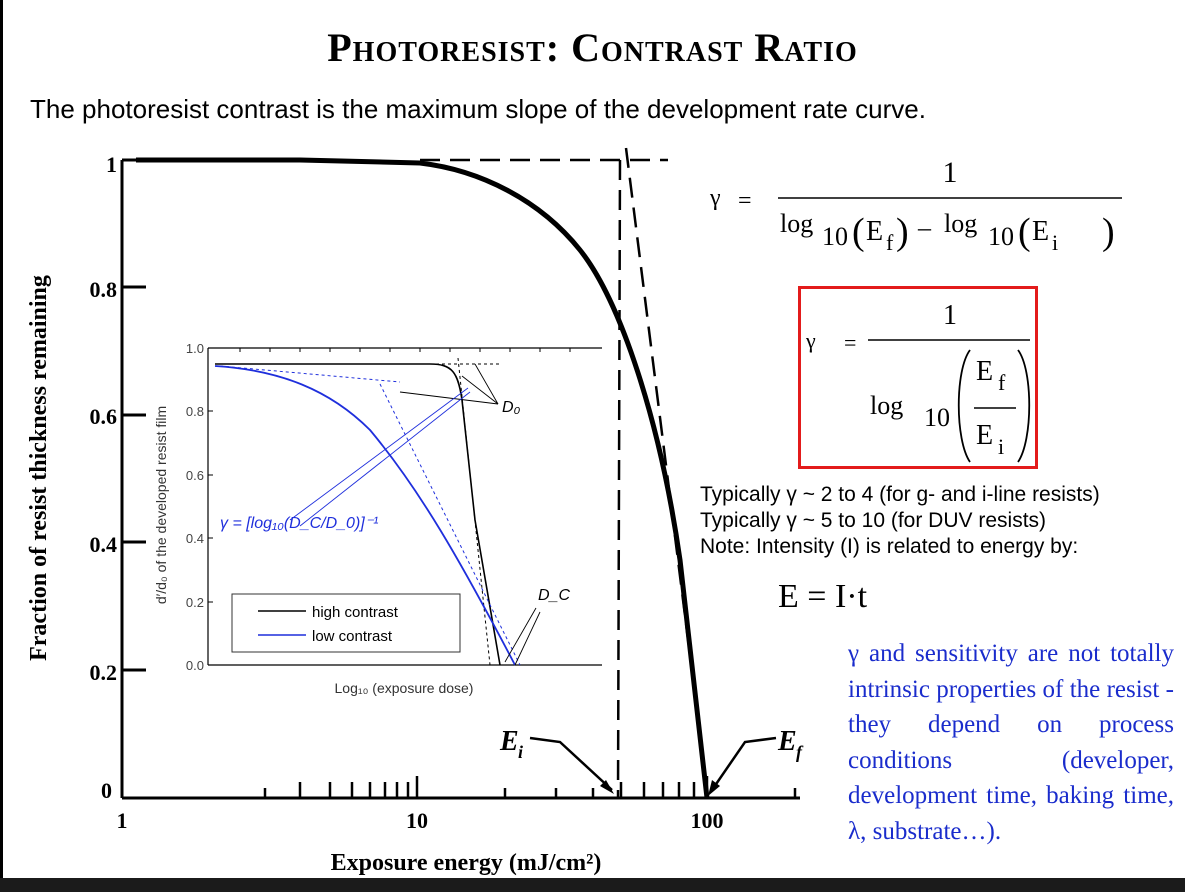 Image resolution: width=1185 pixels, height=892 pixels. What do you see at coordinates (1024, 406) in the screenshot?
I see `eq2-right-paren` at bounding box center [1024, 406].